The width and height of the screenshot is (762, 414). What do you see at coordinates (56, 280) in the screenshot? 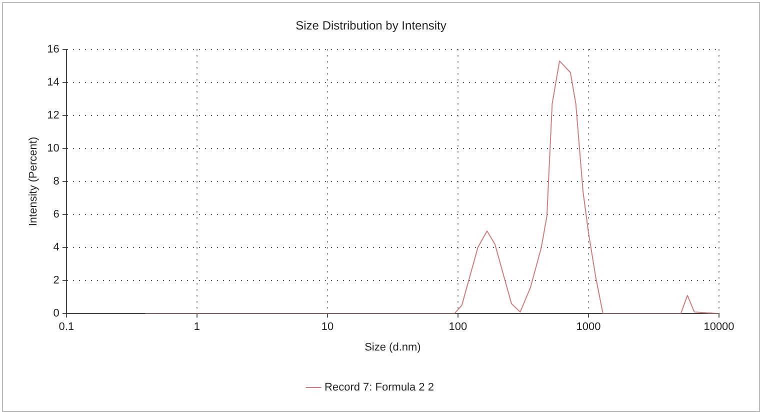
I see `y-tick-label: 2` at bounding box center [56, 280].